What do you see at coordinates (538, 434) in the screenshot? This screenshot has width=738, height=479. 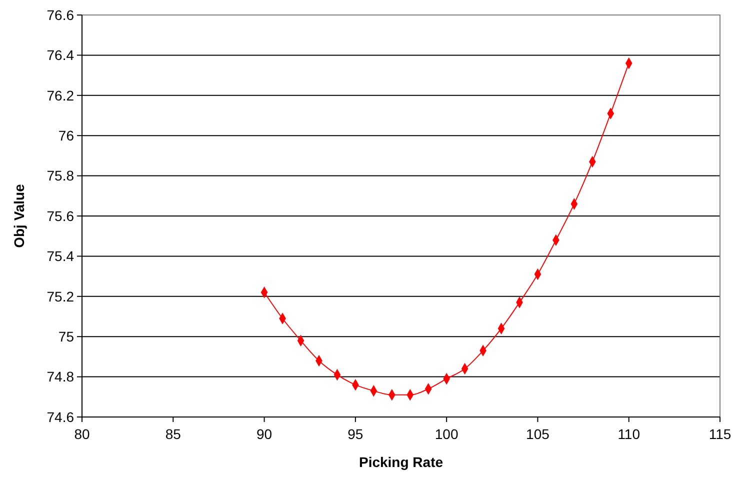 I see `x-tick-label: 105` at bounding box center [538, 434].